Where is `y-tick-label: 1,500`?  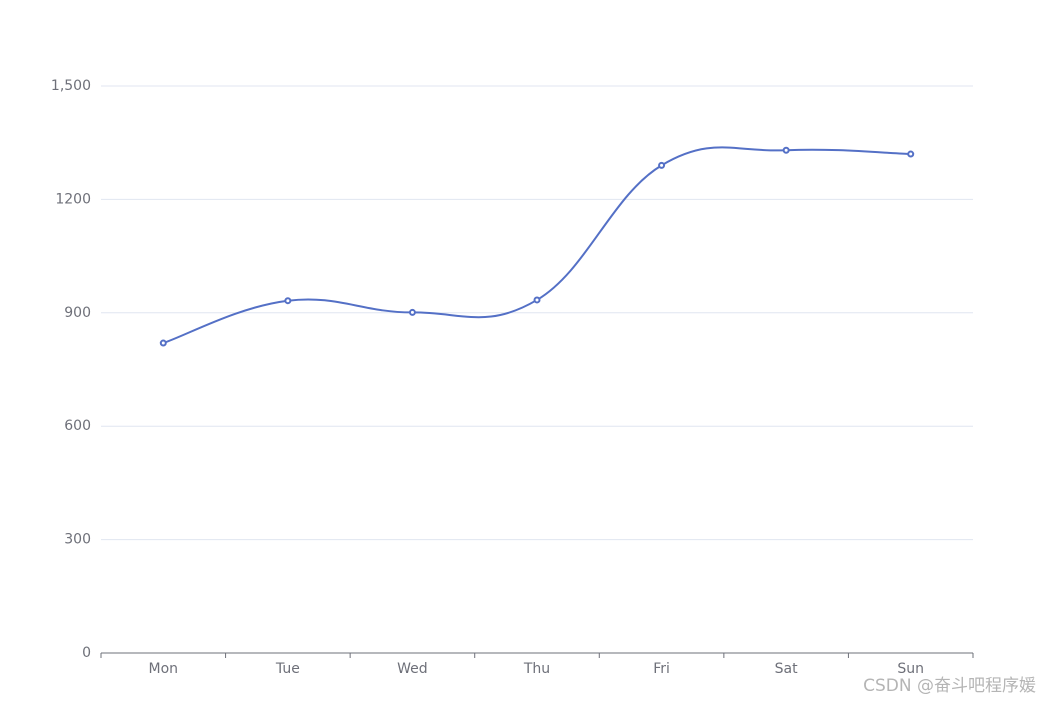 y-tick-label: 1,500 is located at coordinates (71, 86).